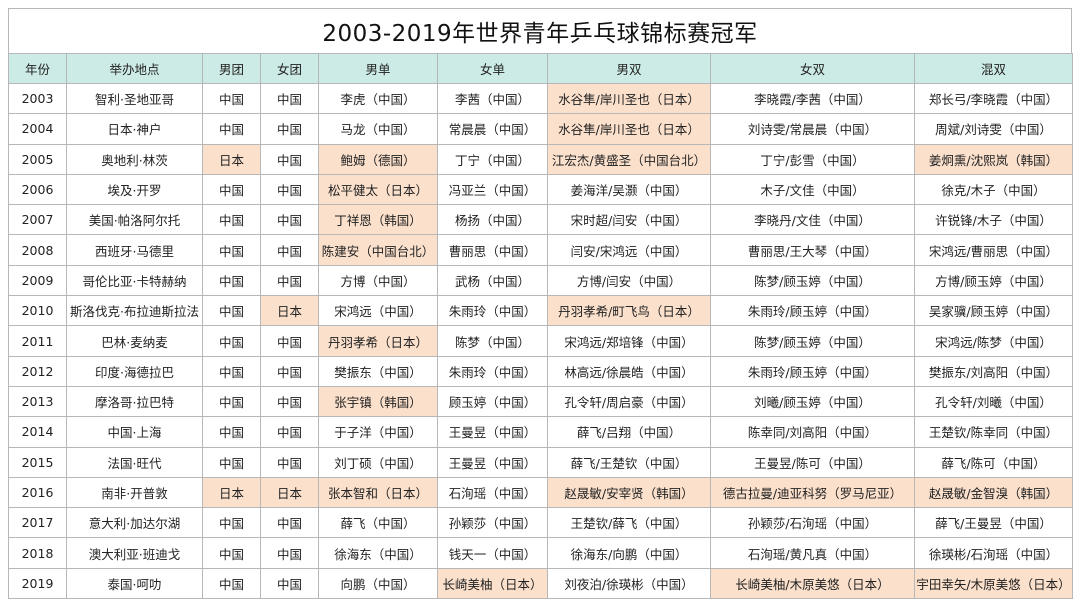 The image size is (1080, 605). I want to click on cell-girls-singles: 顾玉婷（中国）, so click(492, 401).